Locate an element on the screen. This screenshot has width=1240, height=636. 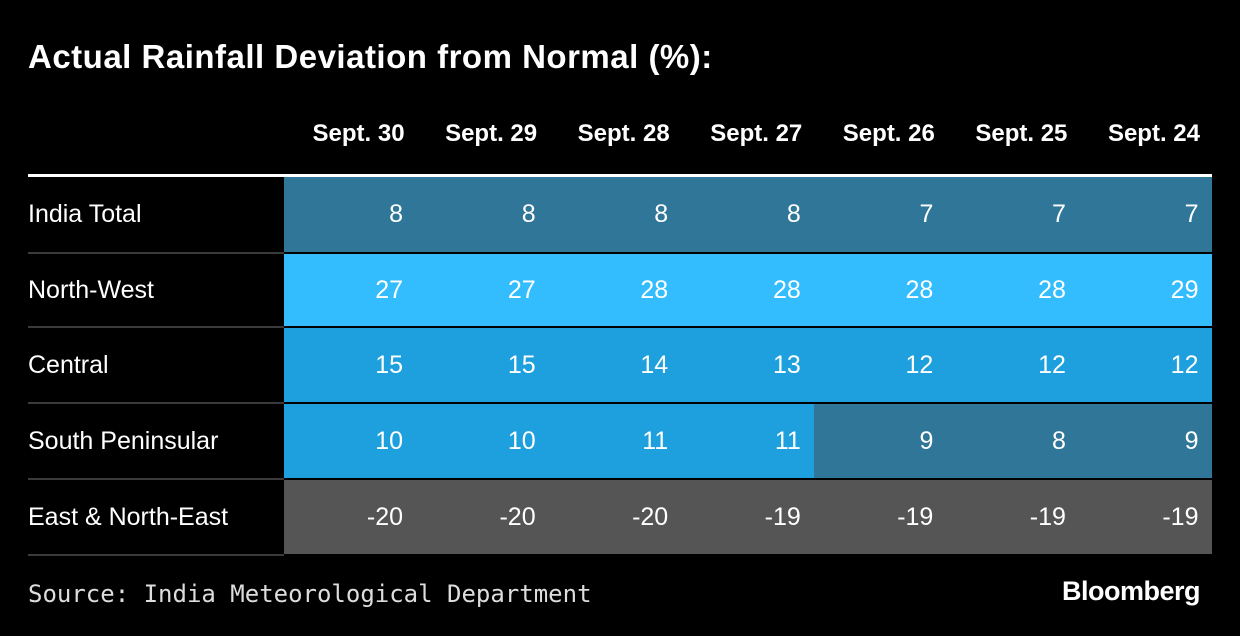
column-header: Sept. 25 is located at coordinates (1021, 133).